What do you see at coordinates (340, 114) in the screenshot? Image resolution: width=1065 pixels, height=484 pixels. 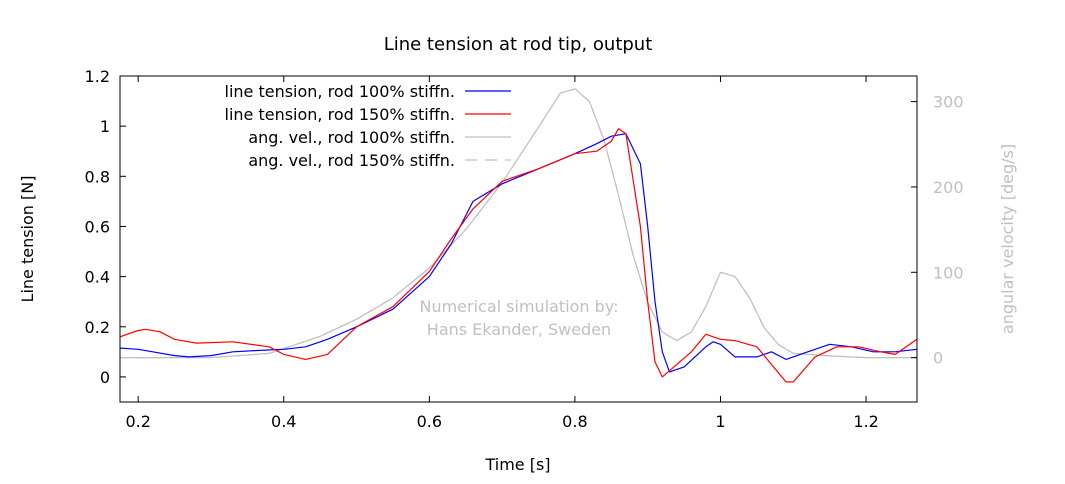 I see `legend-label: line tension, rod 150% stiffn.` at bounding box center [340, 114].